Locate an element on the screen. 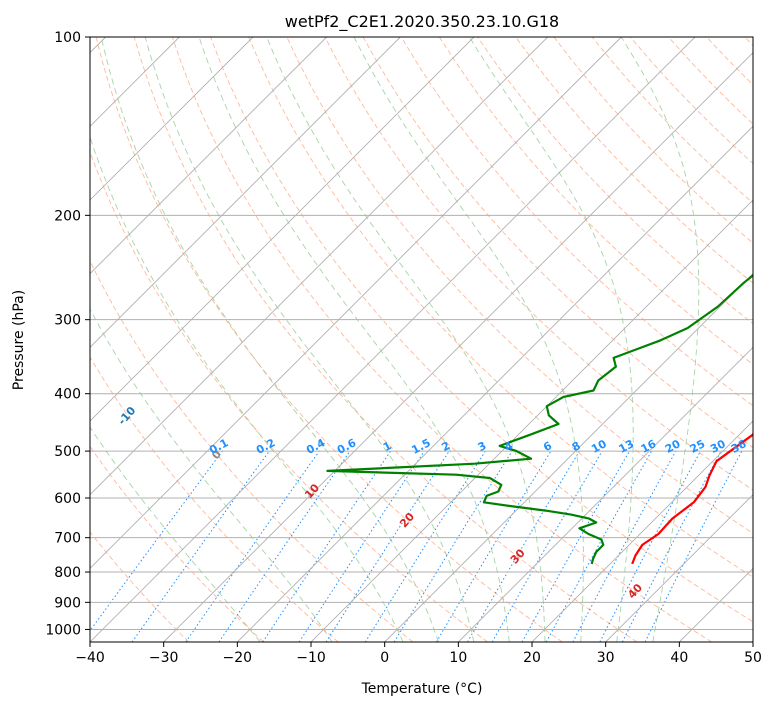 The image size is (775, 712). y-tick-label: 600 is located at coordinates (67, 499).